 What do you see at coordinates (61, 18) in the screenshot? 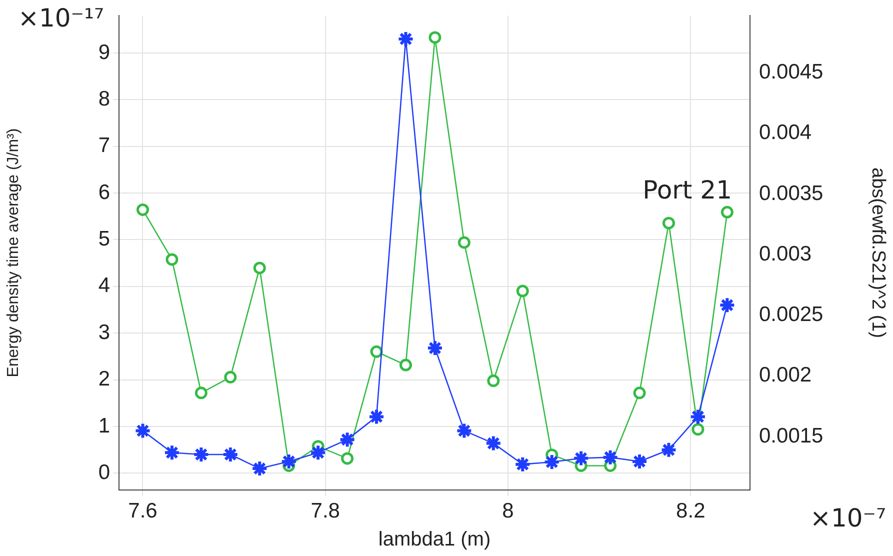
I see `text: ×10⁻¹⁷` at bounding box center [61, 18].